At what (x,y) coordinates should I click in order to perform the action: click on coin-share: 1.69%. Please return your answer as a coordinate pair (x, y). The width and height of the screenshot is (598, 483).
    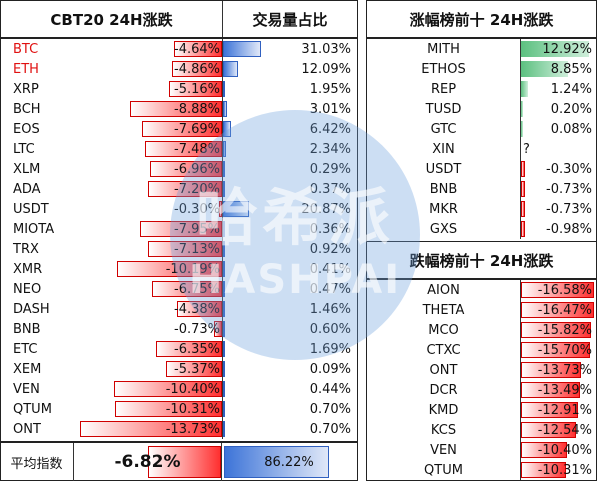
    Looking at the image, I should click on (330, 349).